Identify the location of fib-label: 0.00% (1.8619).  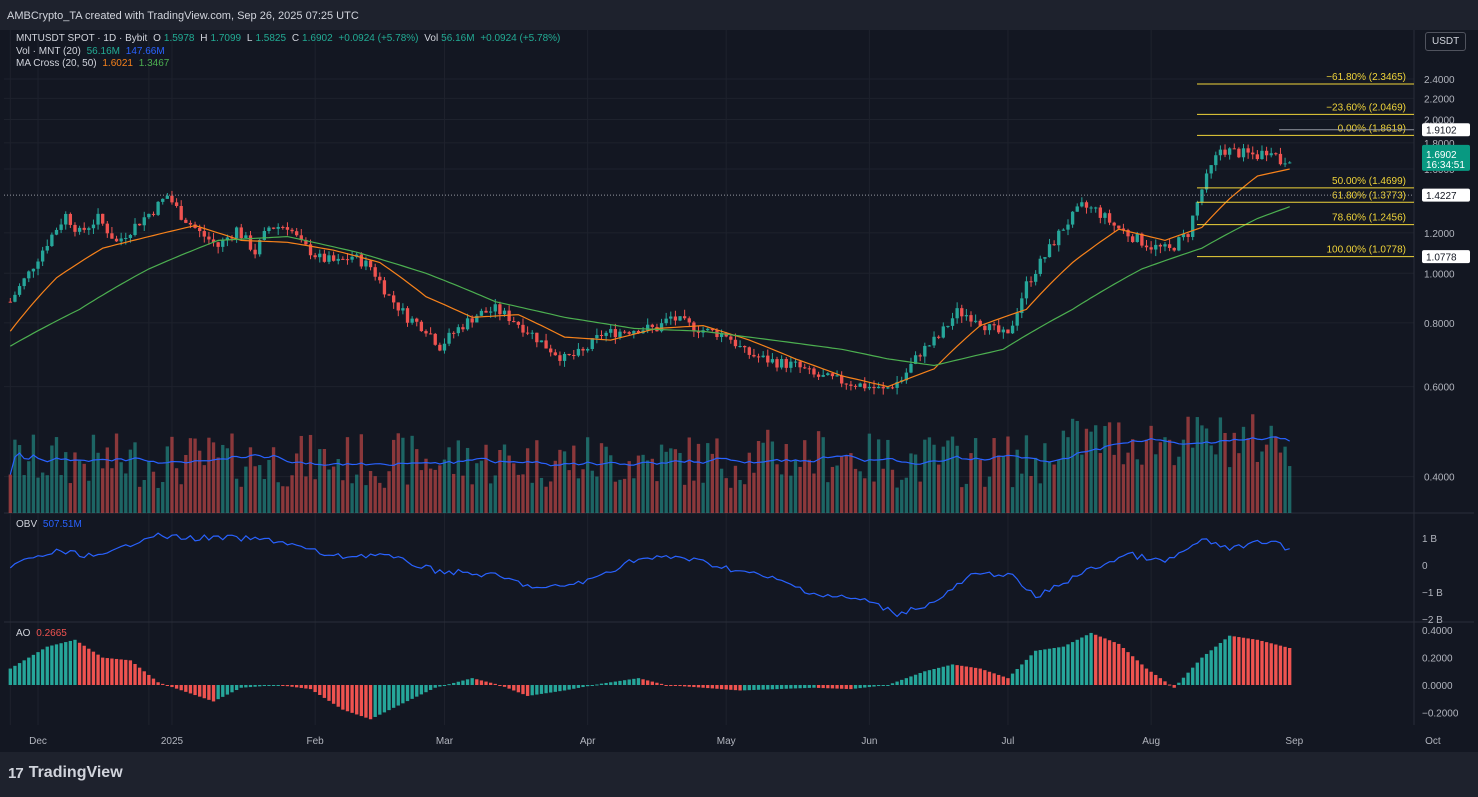
(1372, 128).